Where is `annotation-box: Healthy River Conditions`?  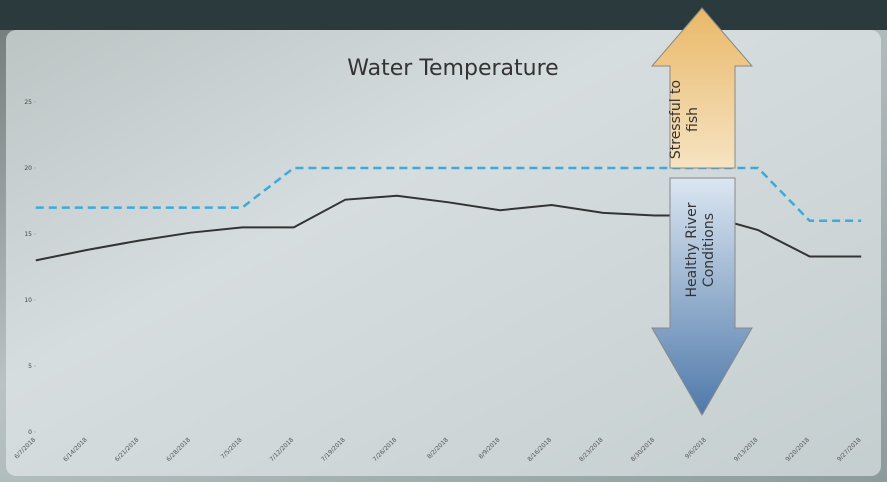 annotation-box: Healthy River Conditions is located at coordinates (700, 250).